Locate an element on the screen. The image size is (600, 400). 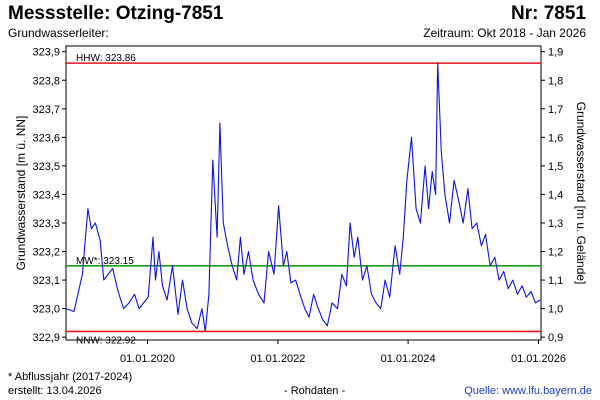
y-axis-label: Grundwasserstand [m ü. NN] is located at coordinates (21, 193).